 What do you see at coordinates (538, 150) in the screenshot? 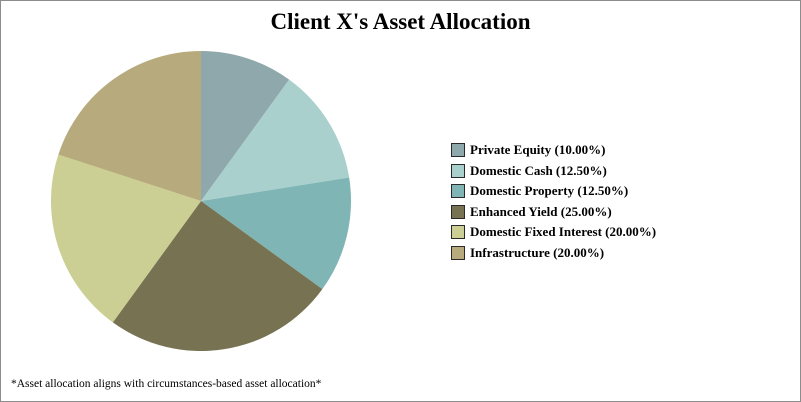
I see `legend-label: Private Equity (10.00%)` at bounding box center [538, 150].